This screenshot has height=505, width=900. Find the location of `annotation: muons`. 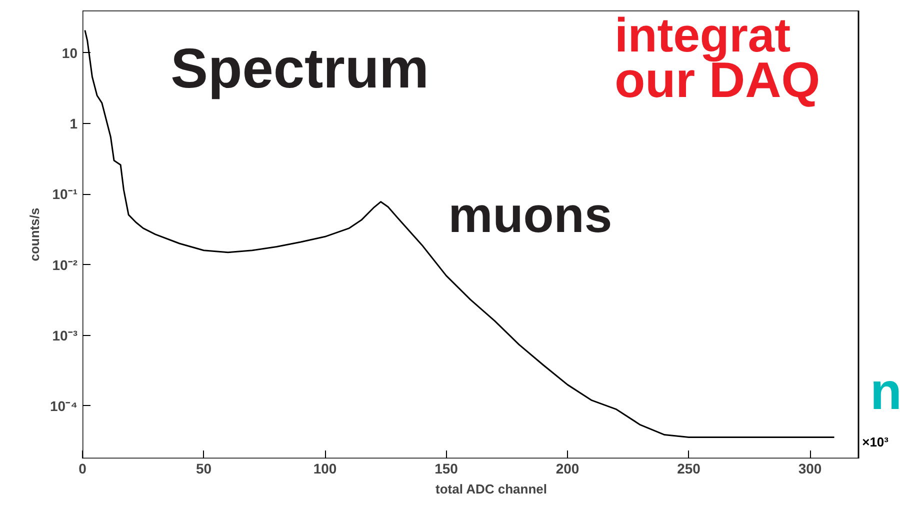

annotation: muons is located at coordinates (530, 214).